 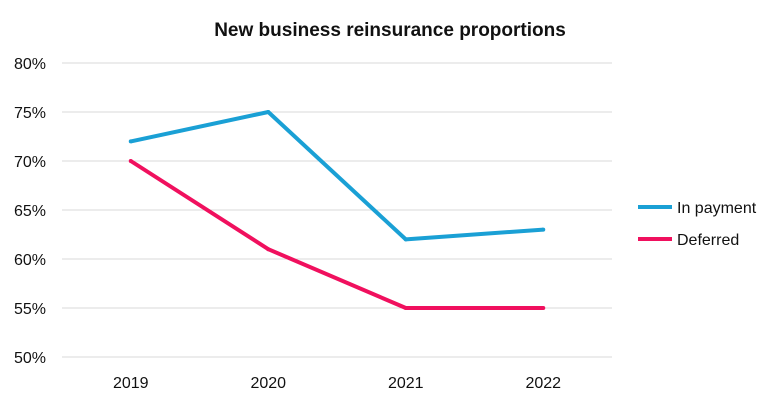 I want to click on x-tick-label: 2020, so click(x=268, y=383).